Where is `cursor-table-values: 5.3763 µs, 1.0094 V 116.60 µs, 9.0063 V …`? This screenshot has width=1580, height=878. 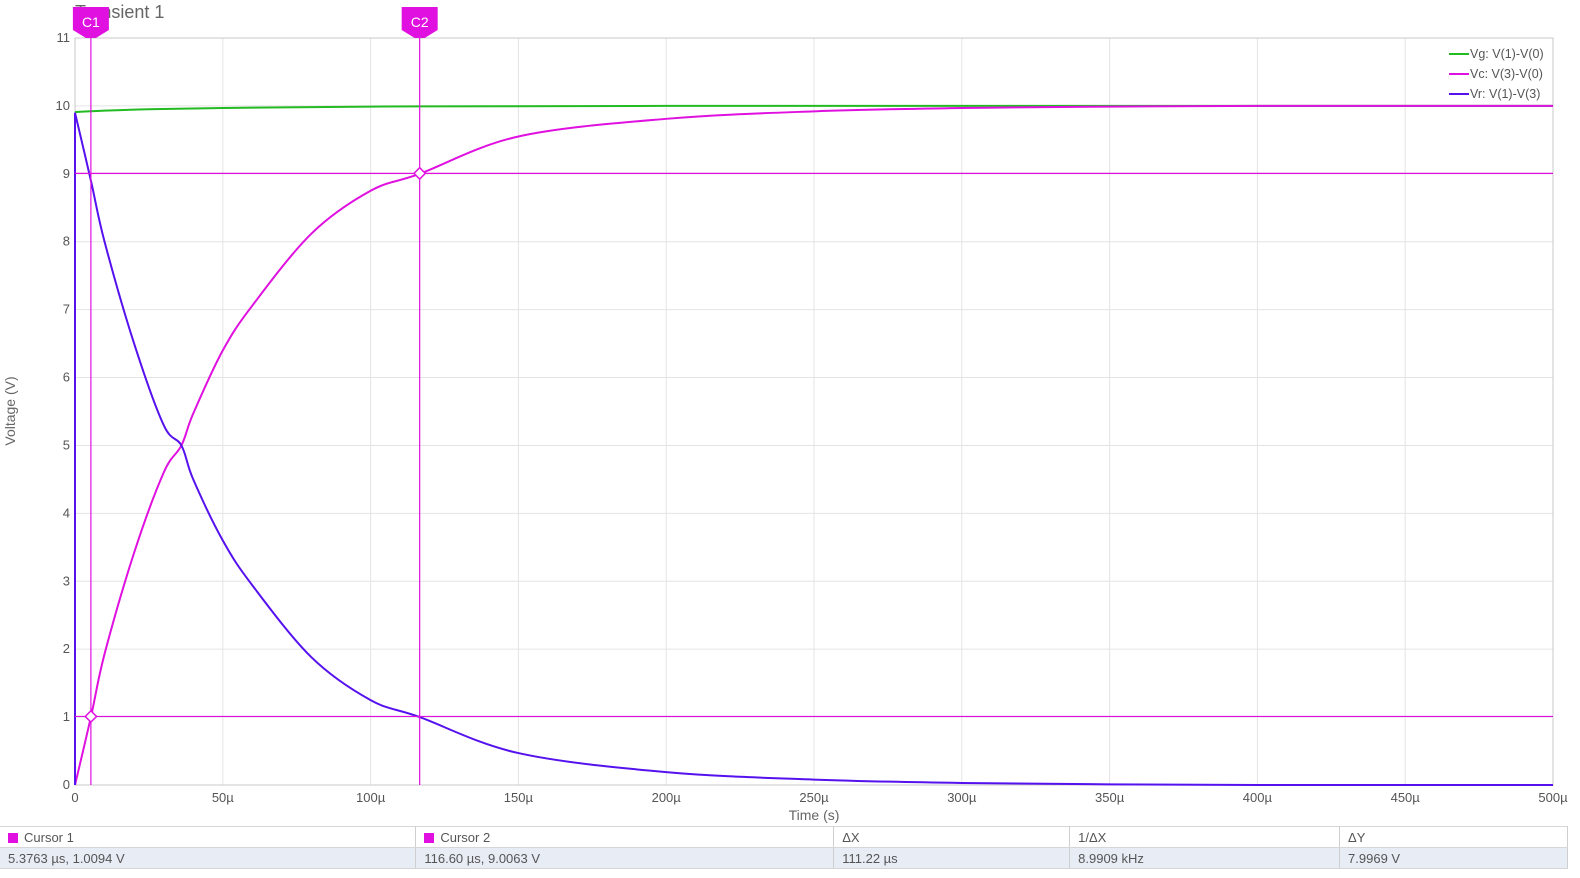 cursor-table-values: 5.3763 µs, 1.0094 V 116.60 µs, 9.0063 V … is located at coordinates (784, 858).